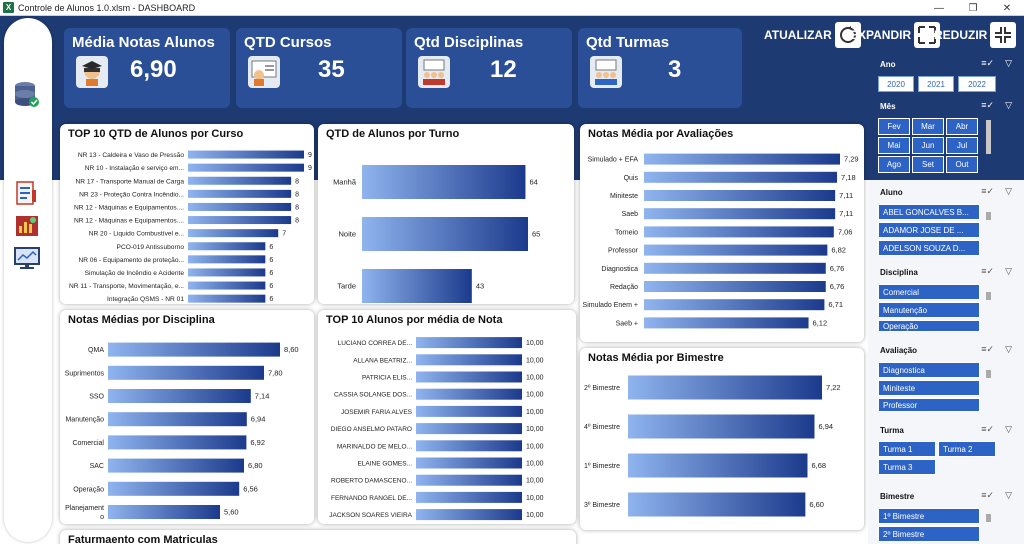  I want to click on slicer-bimestre-item: 1º Bimestre, so click(929, 516).